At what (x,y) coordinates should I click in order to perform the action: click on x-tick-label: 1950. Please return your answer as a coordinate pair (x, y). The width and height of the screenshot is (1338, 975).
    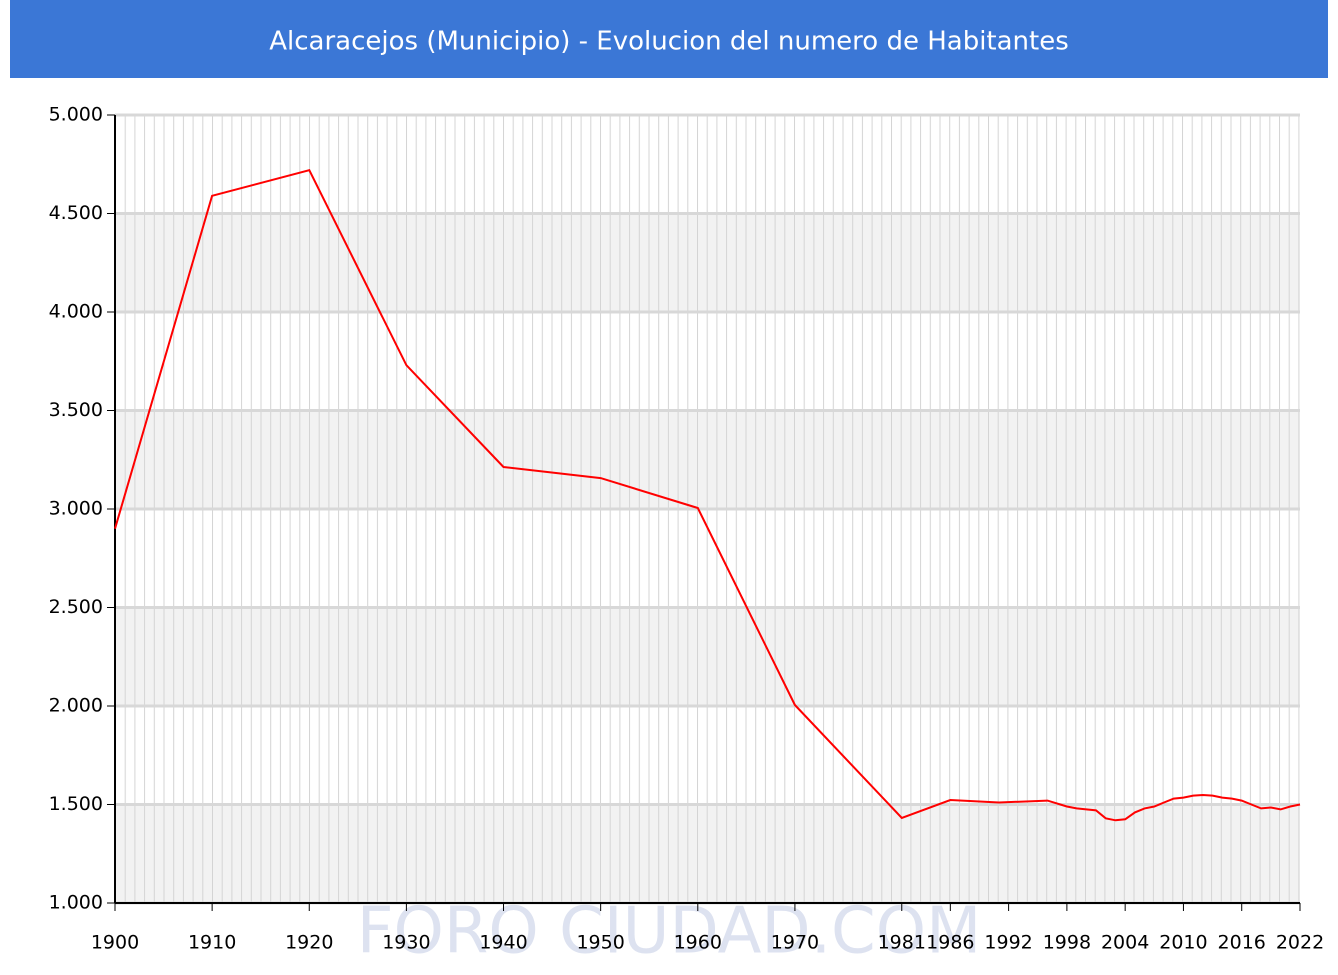
    Looking at the image, I should click on (600, 943).